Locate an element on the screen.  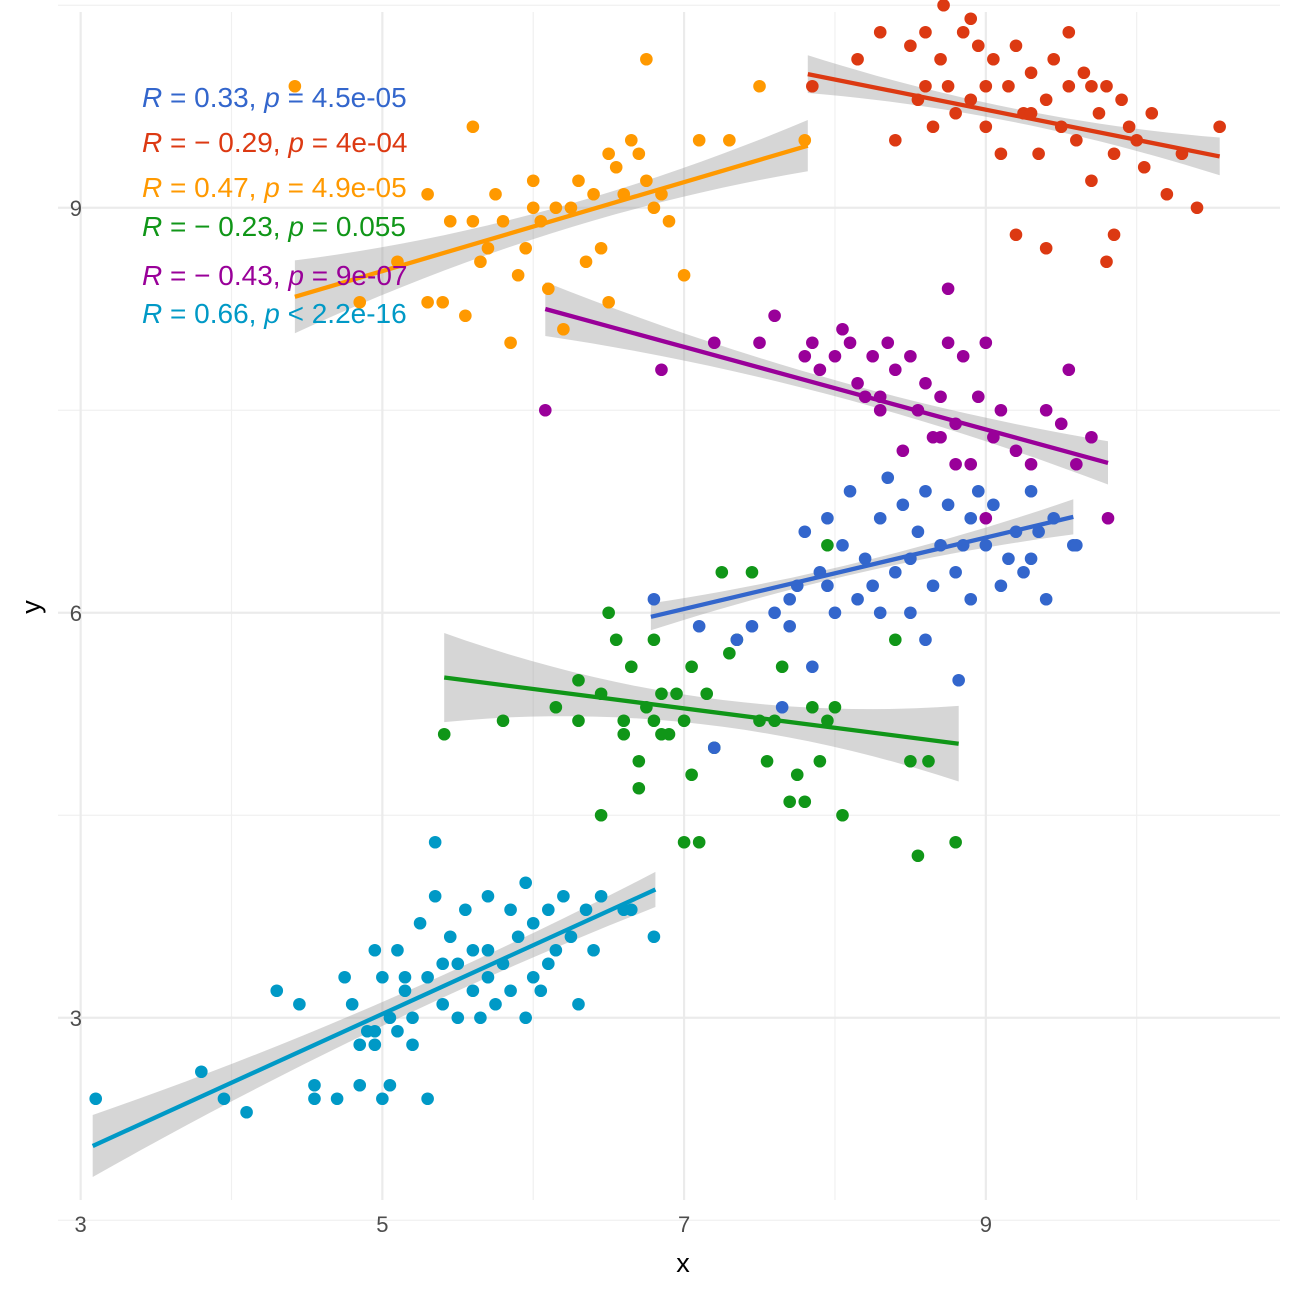
stat-r-value: − 0.23 is located at coordinates (233, 226).